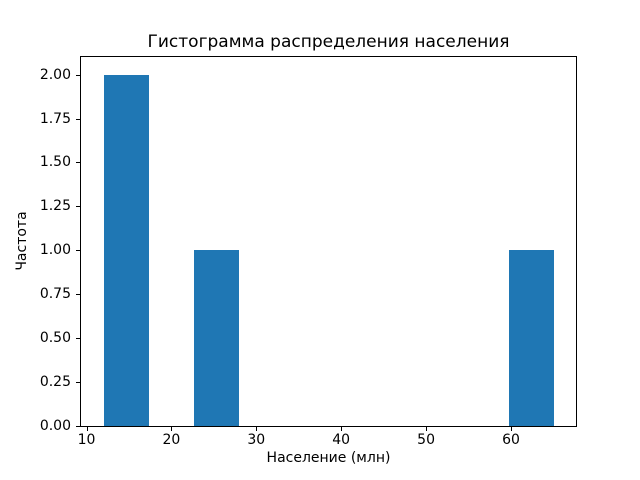 The width and height of the screenshot is (640, 480). What do you see at coordinates (328, 458) in the screenshot?
I see `x-axis-label: Население (млн)` at bounding box center [328, 458].